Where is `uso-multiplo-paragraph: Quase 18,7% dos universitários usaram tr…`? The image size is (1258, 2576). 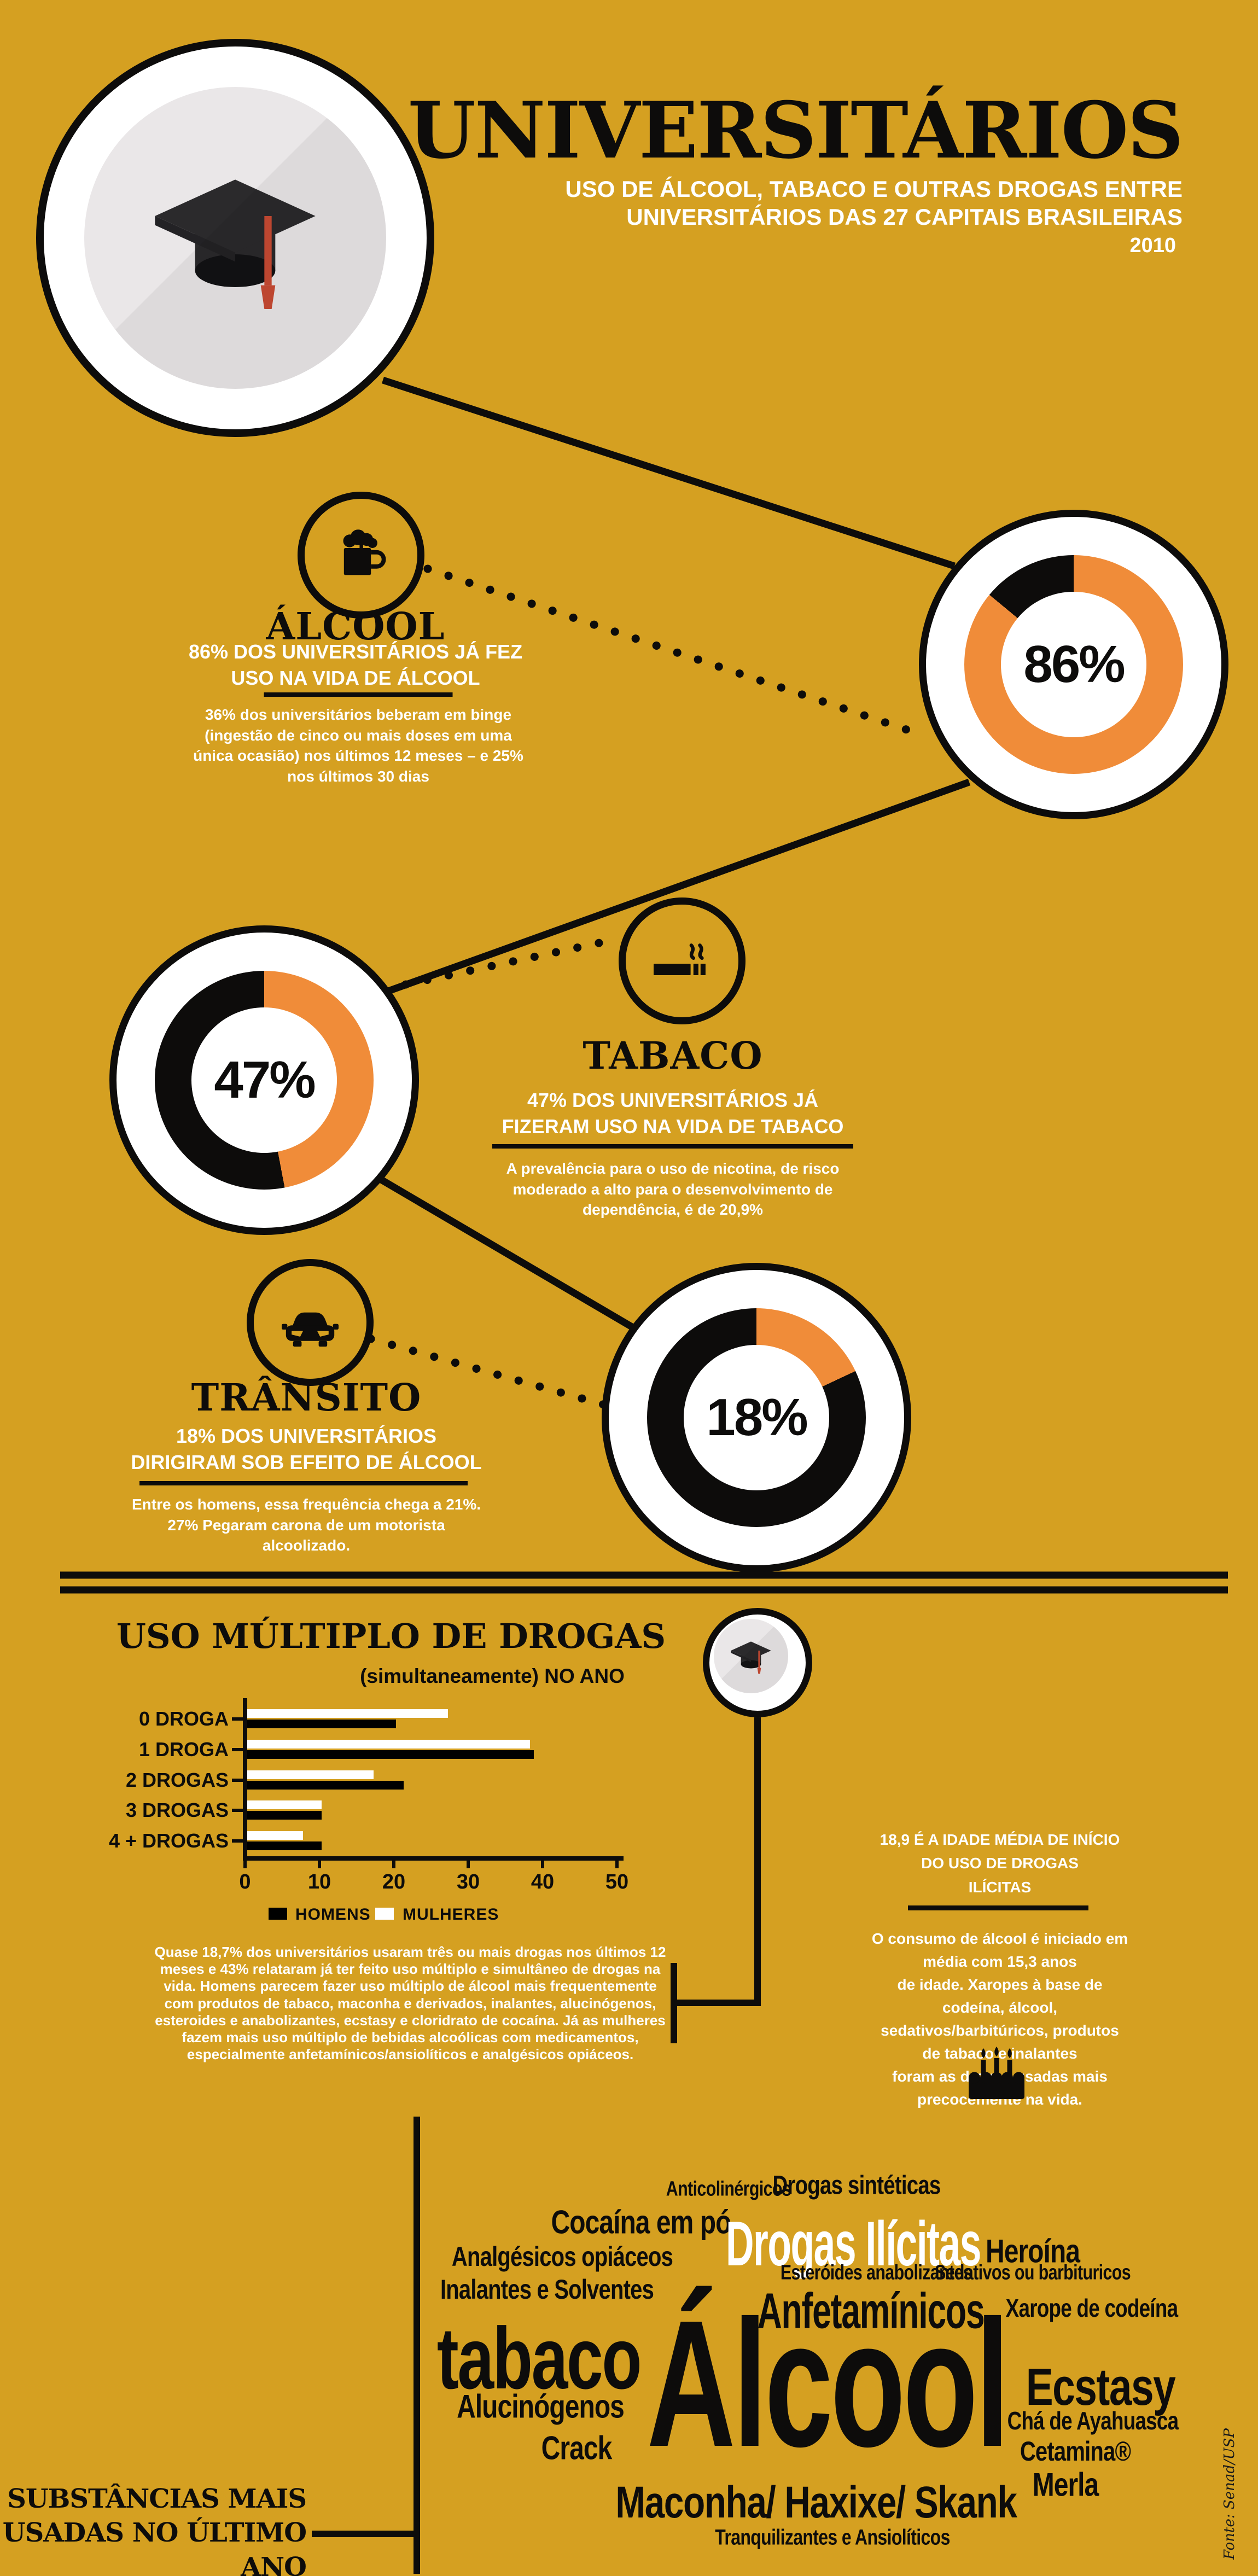 uso-multiplo-paragraph: Quase 18,7% dos universitários usaram tr… is located at coordinates (410, 2004).